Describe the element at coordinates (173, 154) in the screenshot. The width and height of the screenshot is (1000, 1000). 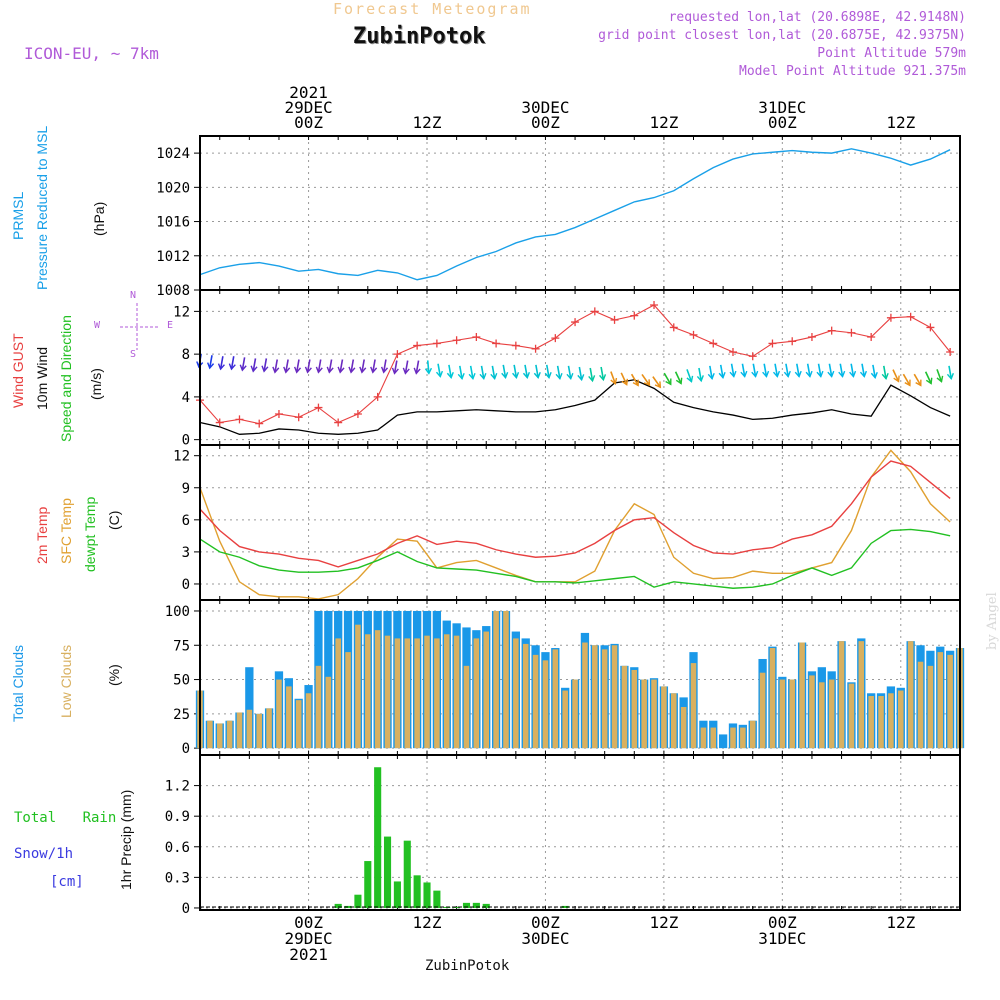
I see `y-tick-label: 1024` at that location.